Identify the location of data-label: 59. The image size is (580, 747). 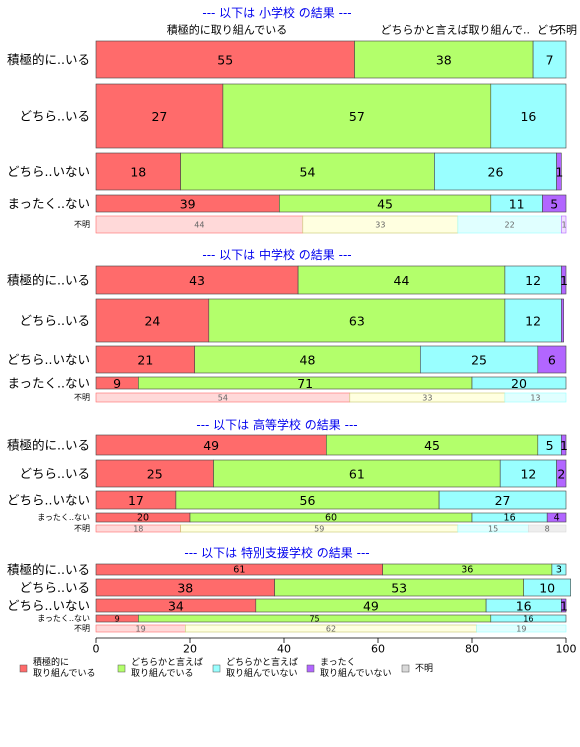
(319, 529).